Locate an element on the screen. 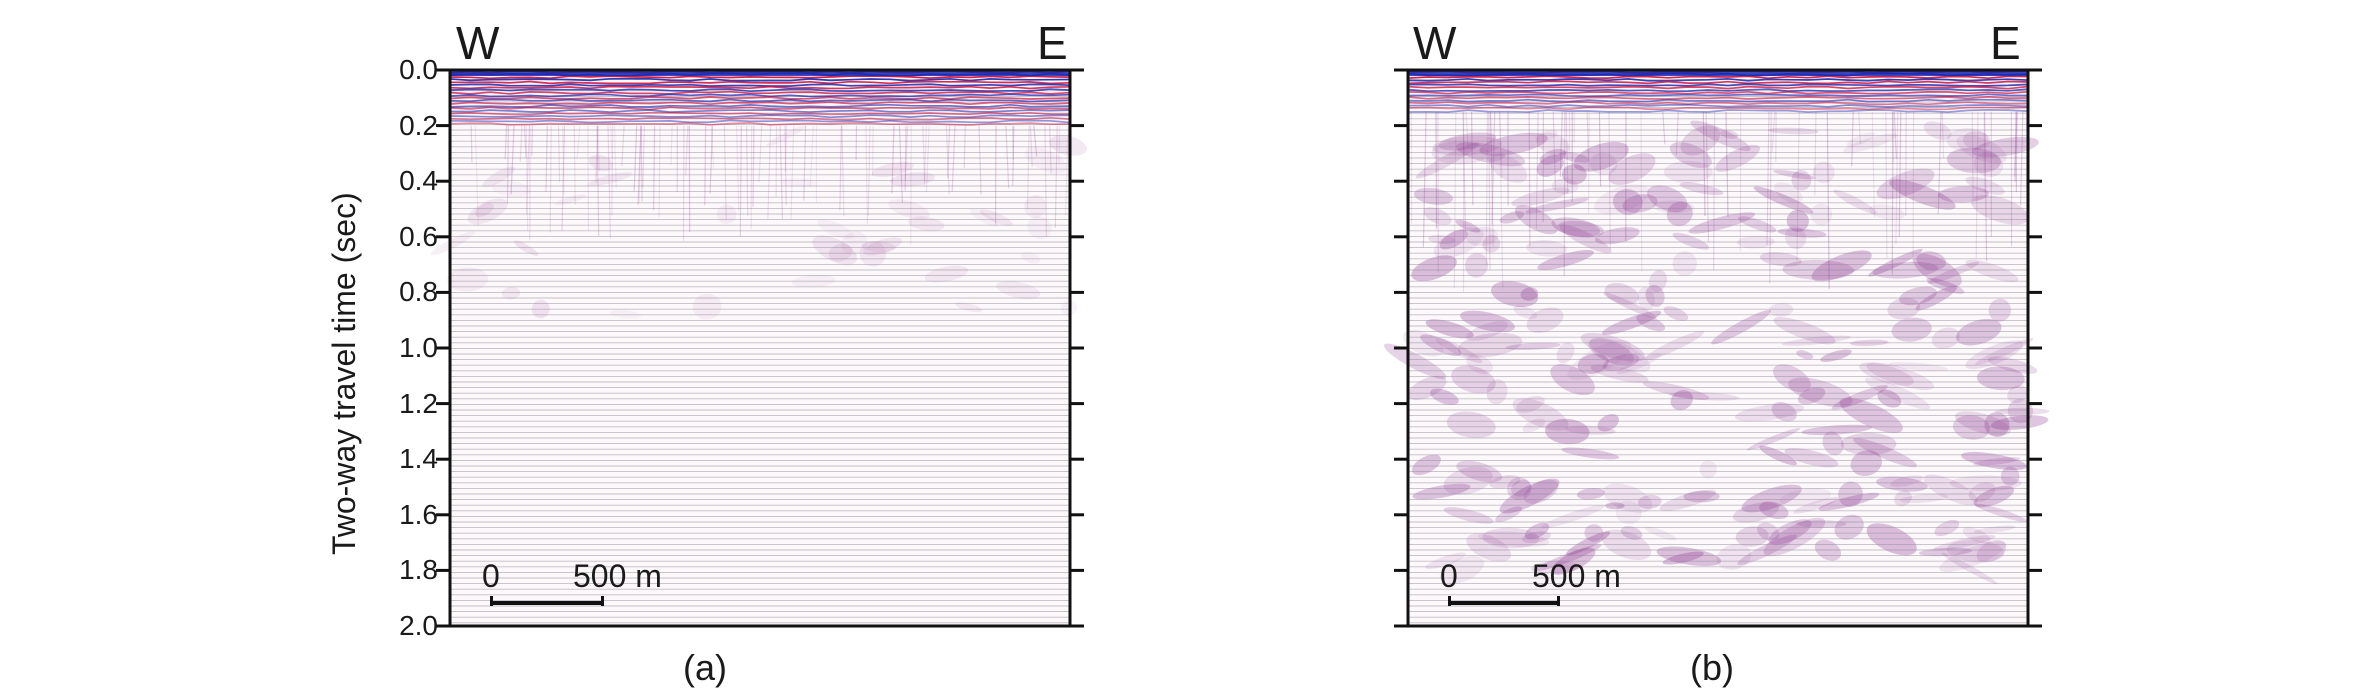  y-tick-label: 1.2 is located at coordinates (418, 403).